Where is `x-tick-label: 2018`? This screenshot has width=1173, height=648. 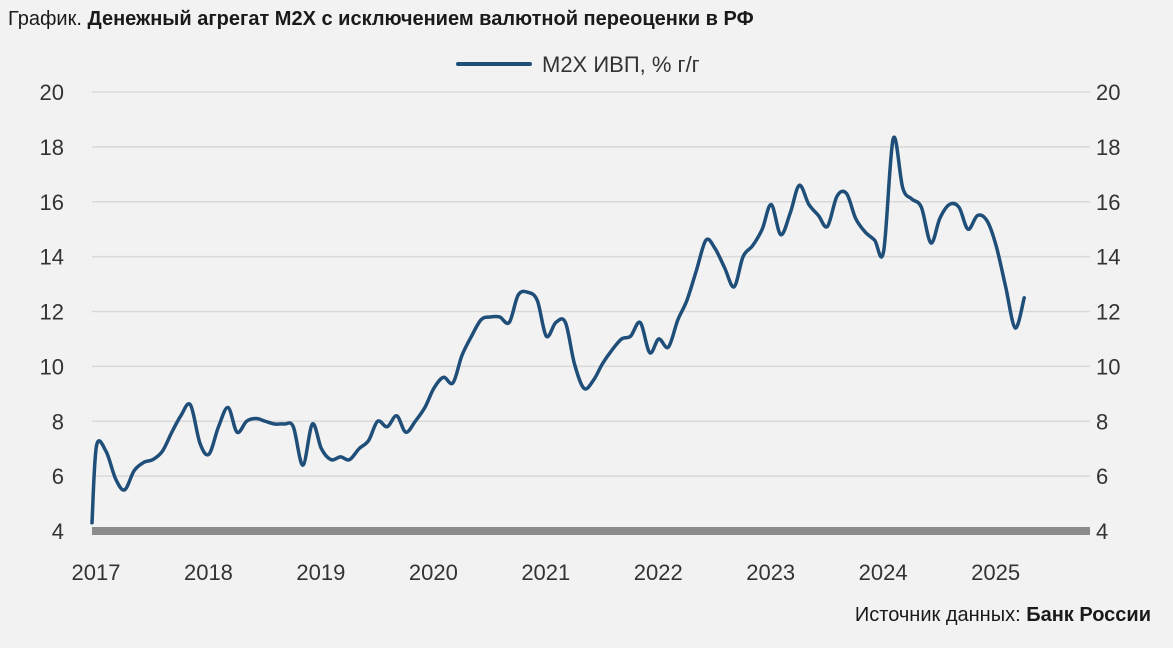
x-tick-label: 2018 is located at coordinates (208, 572).